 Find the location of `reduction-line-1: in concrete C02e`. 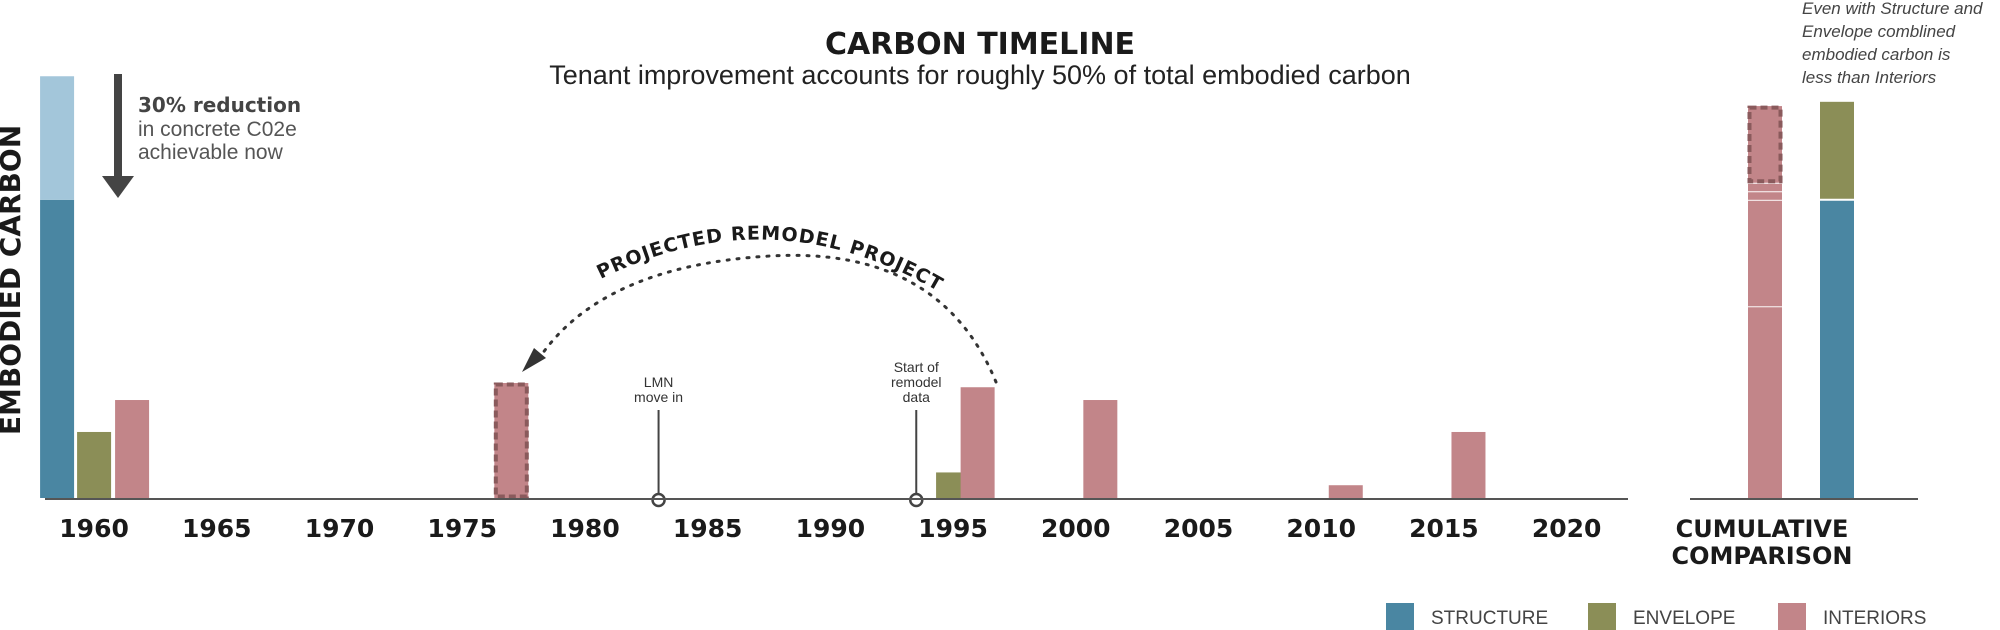

reduction-line-1: in concrete C02e is located at coordinates (217, 129).